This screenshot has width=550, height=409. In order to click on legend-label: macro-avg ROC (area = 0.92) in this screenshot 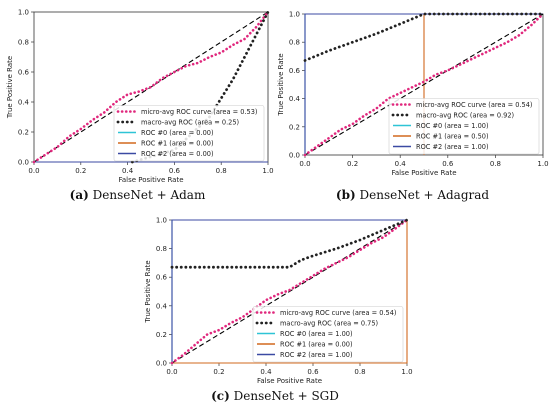, I will do `click(465, 116)`.